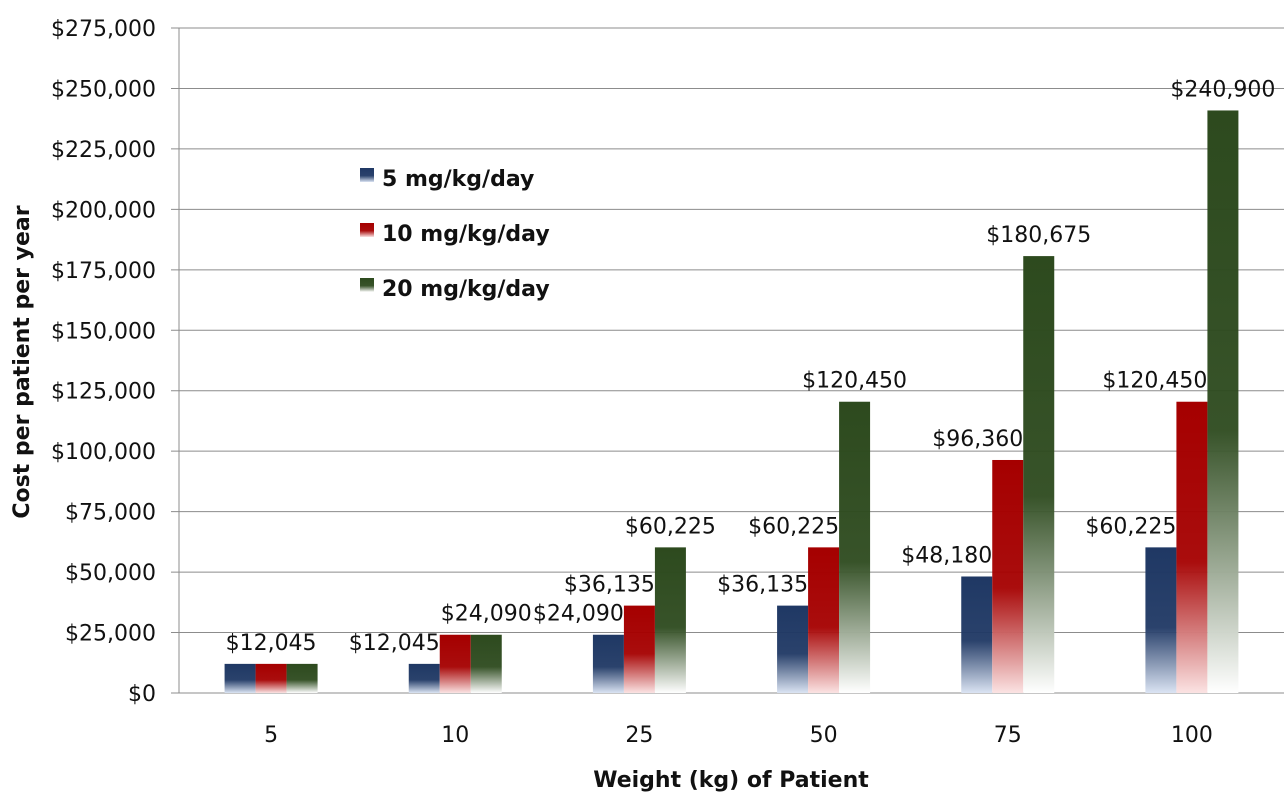  What do you see at coordinates (103, 210) in the screenshot?
I see `y-tick-label: $200,000` at bounding box center [103, 210].